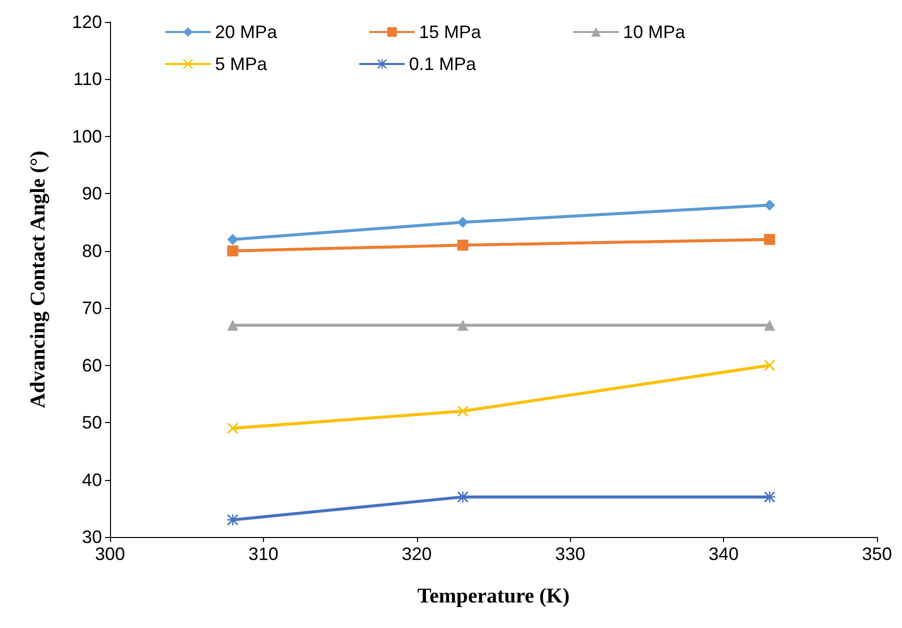 The image size is (902, 628). I want to click on y-tick-label: 80, so click(92, 250).